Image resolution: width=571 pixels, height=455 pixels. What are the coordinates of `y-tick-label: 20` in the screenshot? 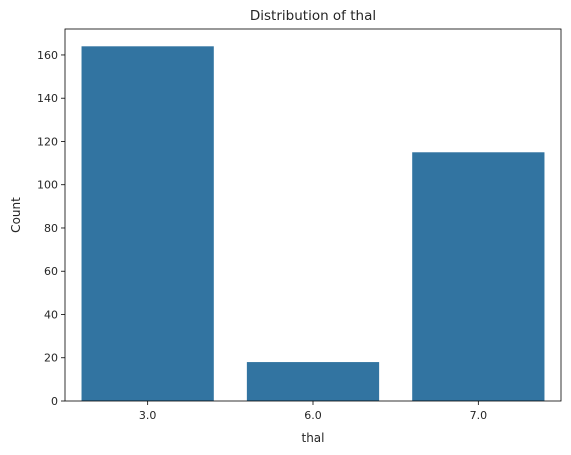 It's located at (51, 358).